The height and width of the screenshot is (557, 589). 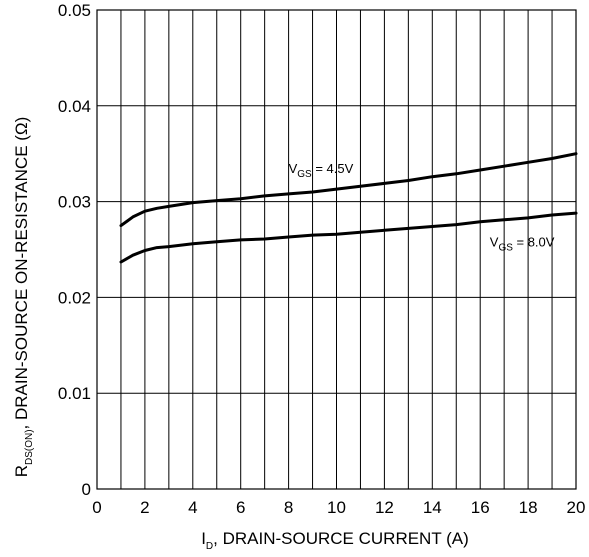 What do you see at coordinates (74, 10) in the screenshot?
I see `y-tick-label: 0.05` at bounding box center [74, 10].